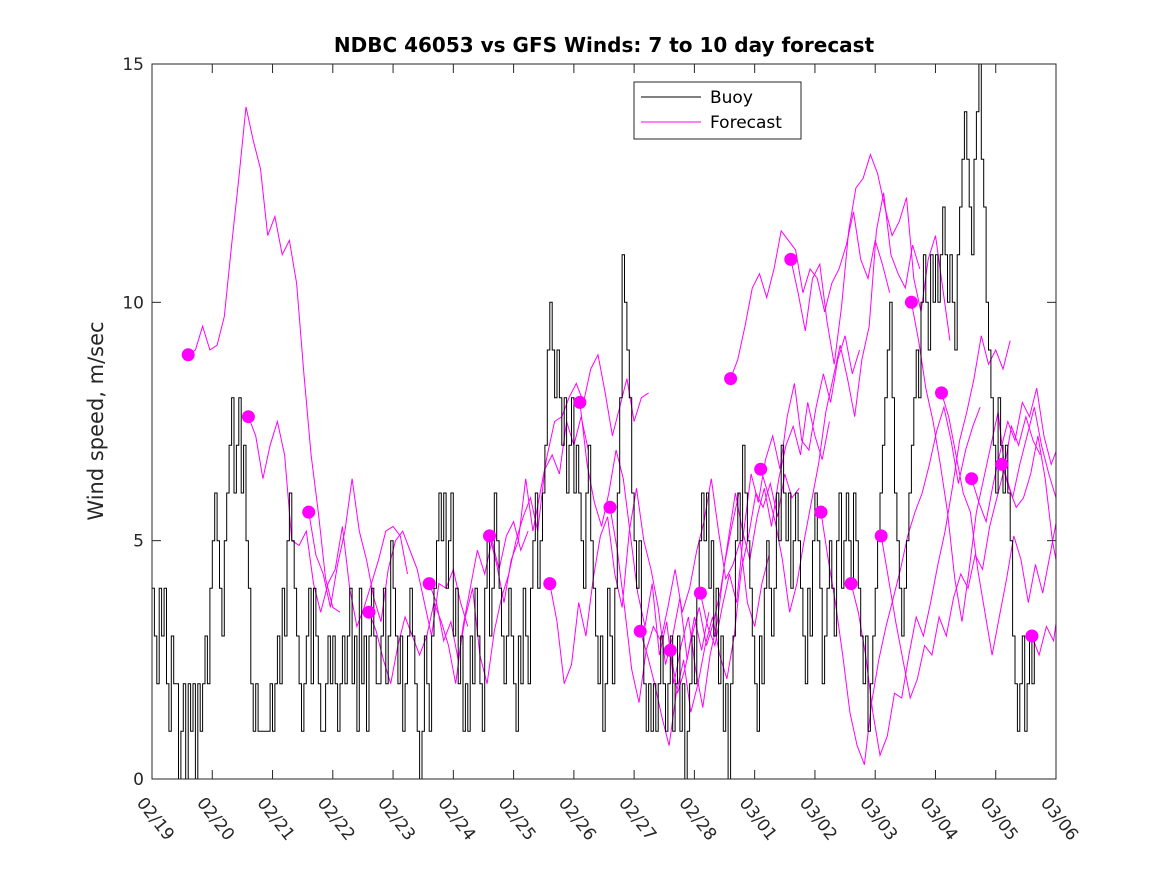  What do you see at coordinates (138, 542) in the screenshot?
I see `y-tick-label-1: 5` at bounding box center [138, 542].